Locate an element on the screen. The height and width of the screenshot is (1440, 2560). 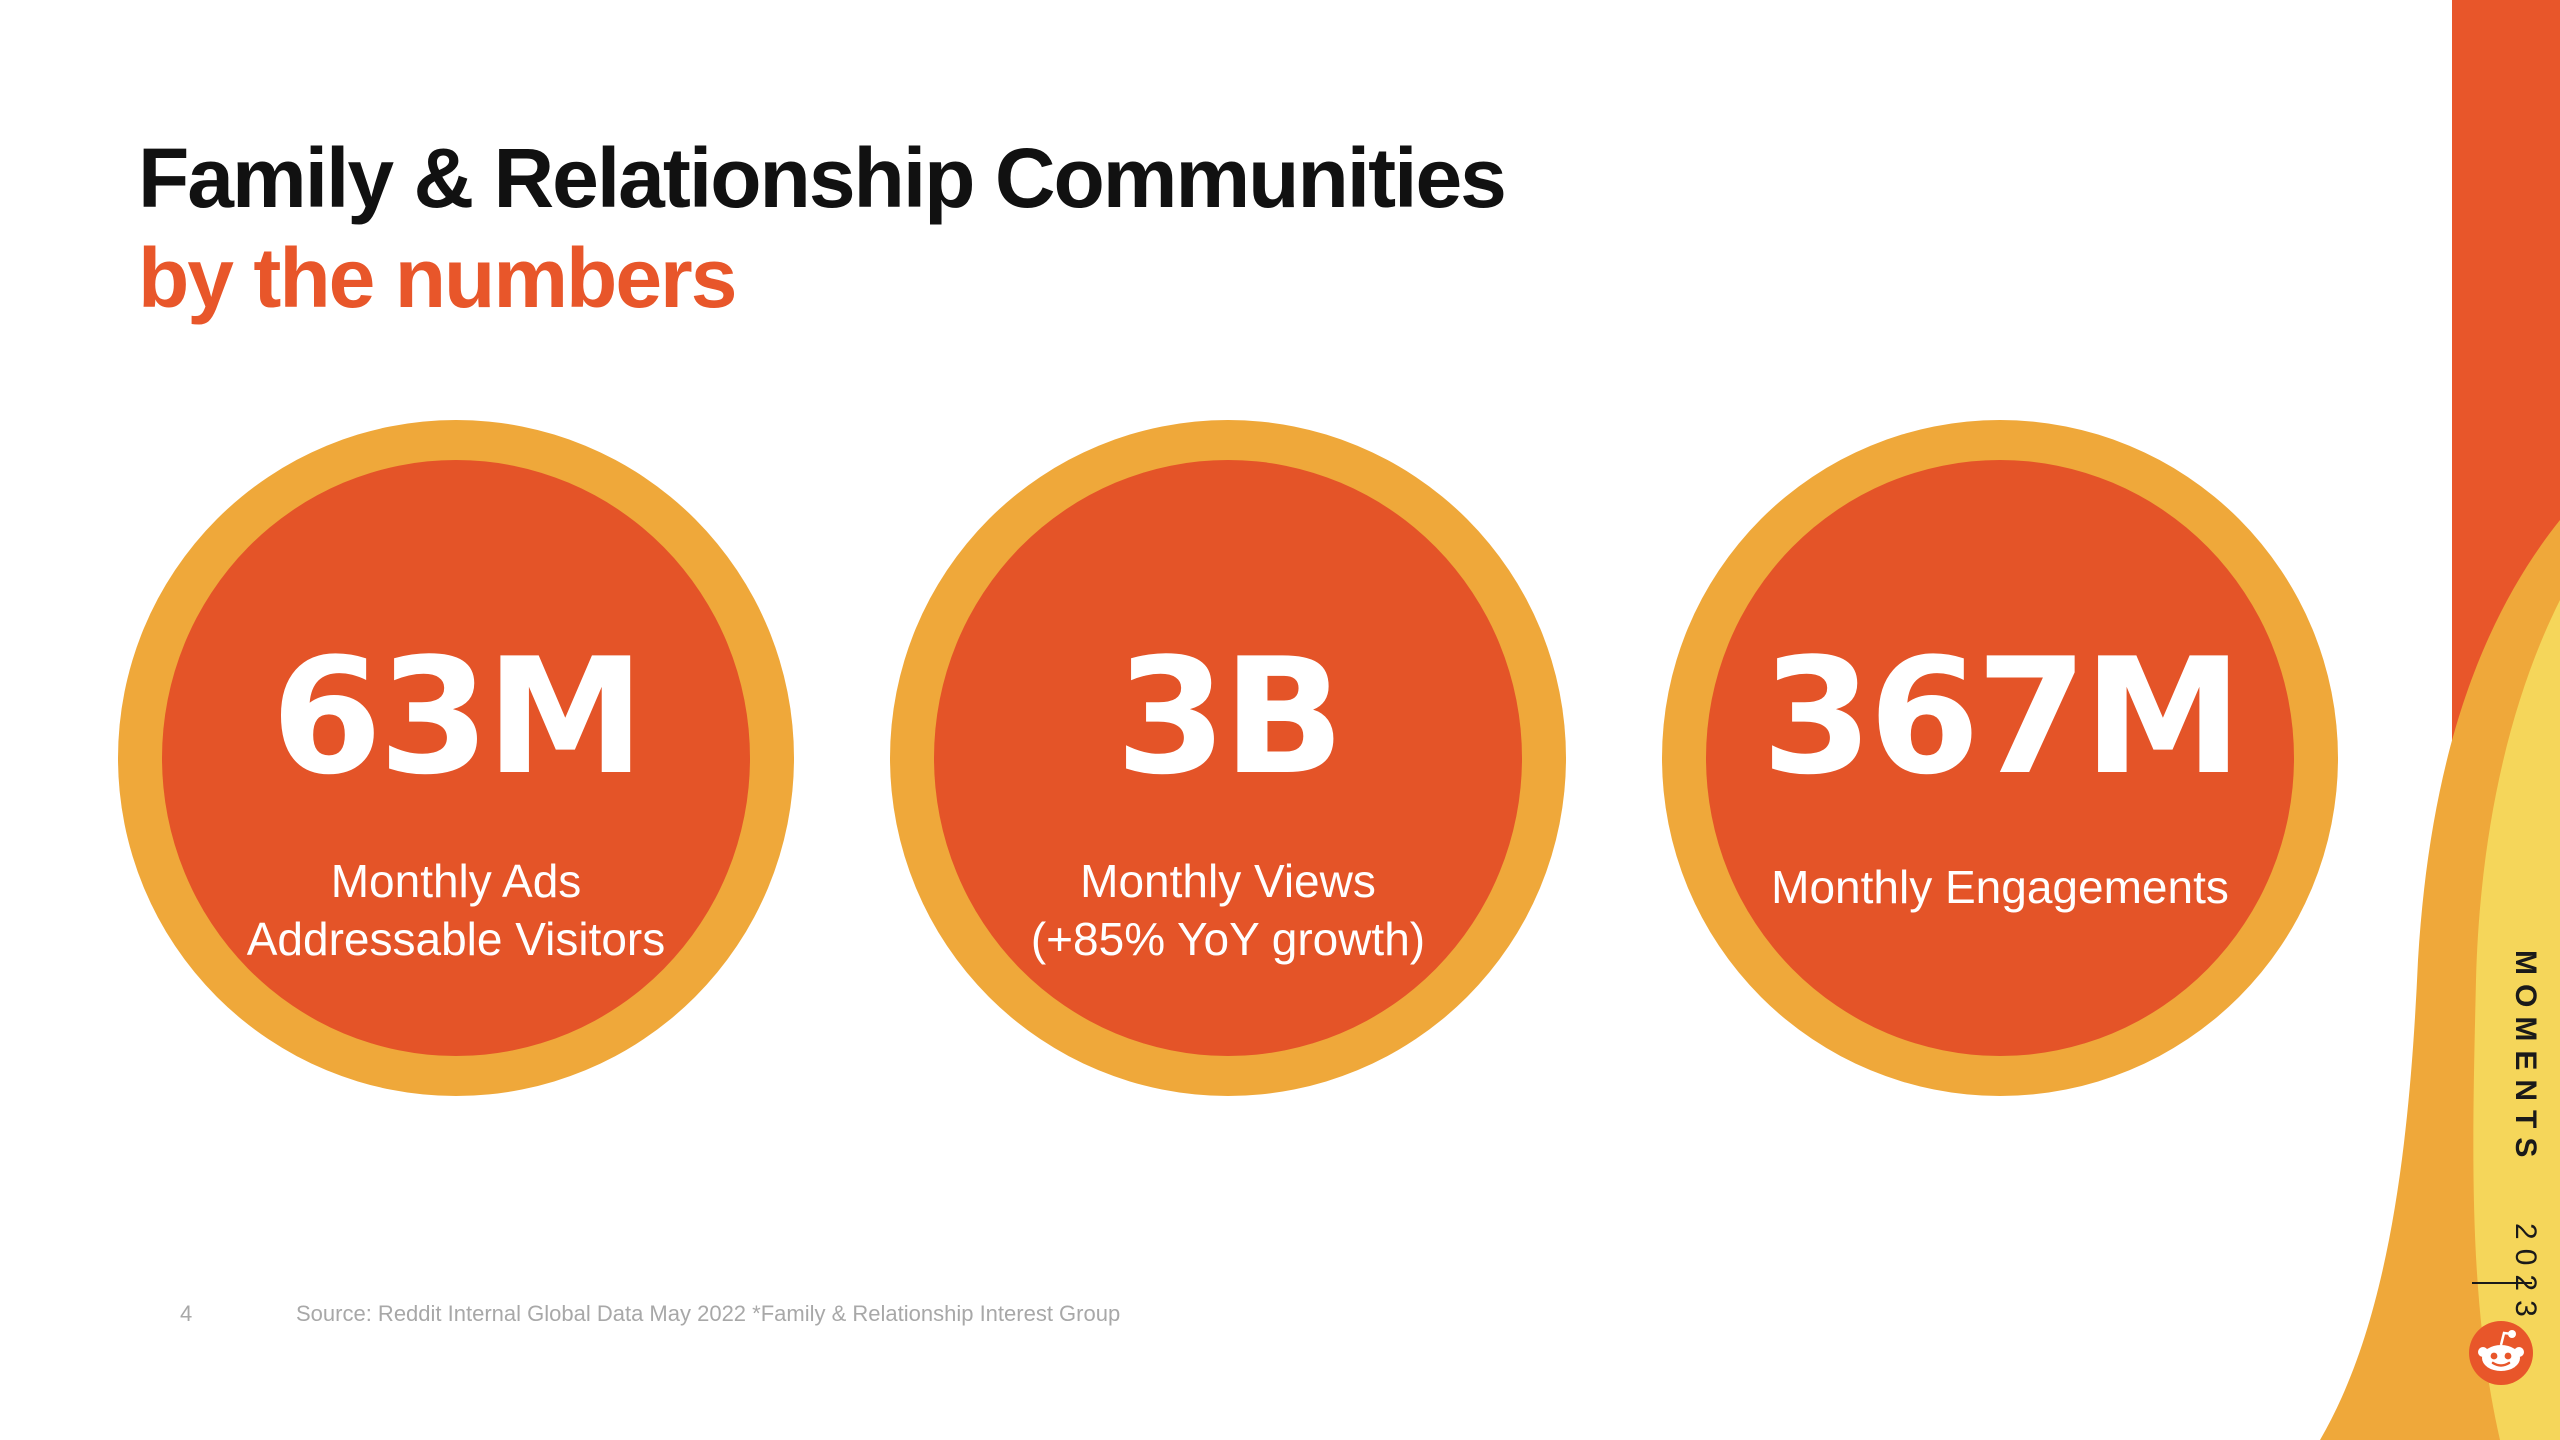
stat-label: Monthly Ads Addressable Visitors is located at coordinates (456, 910).